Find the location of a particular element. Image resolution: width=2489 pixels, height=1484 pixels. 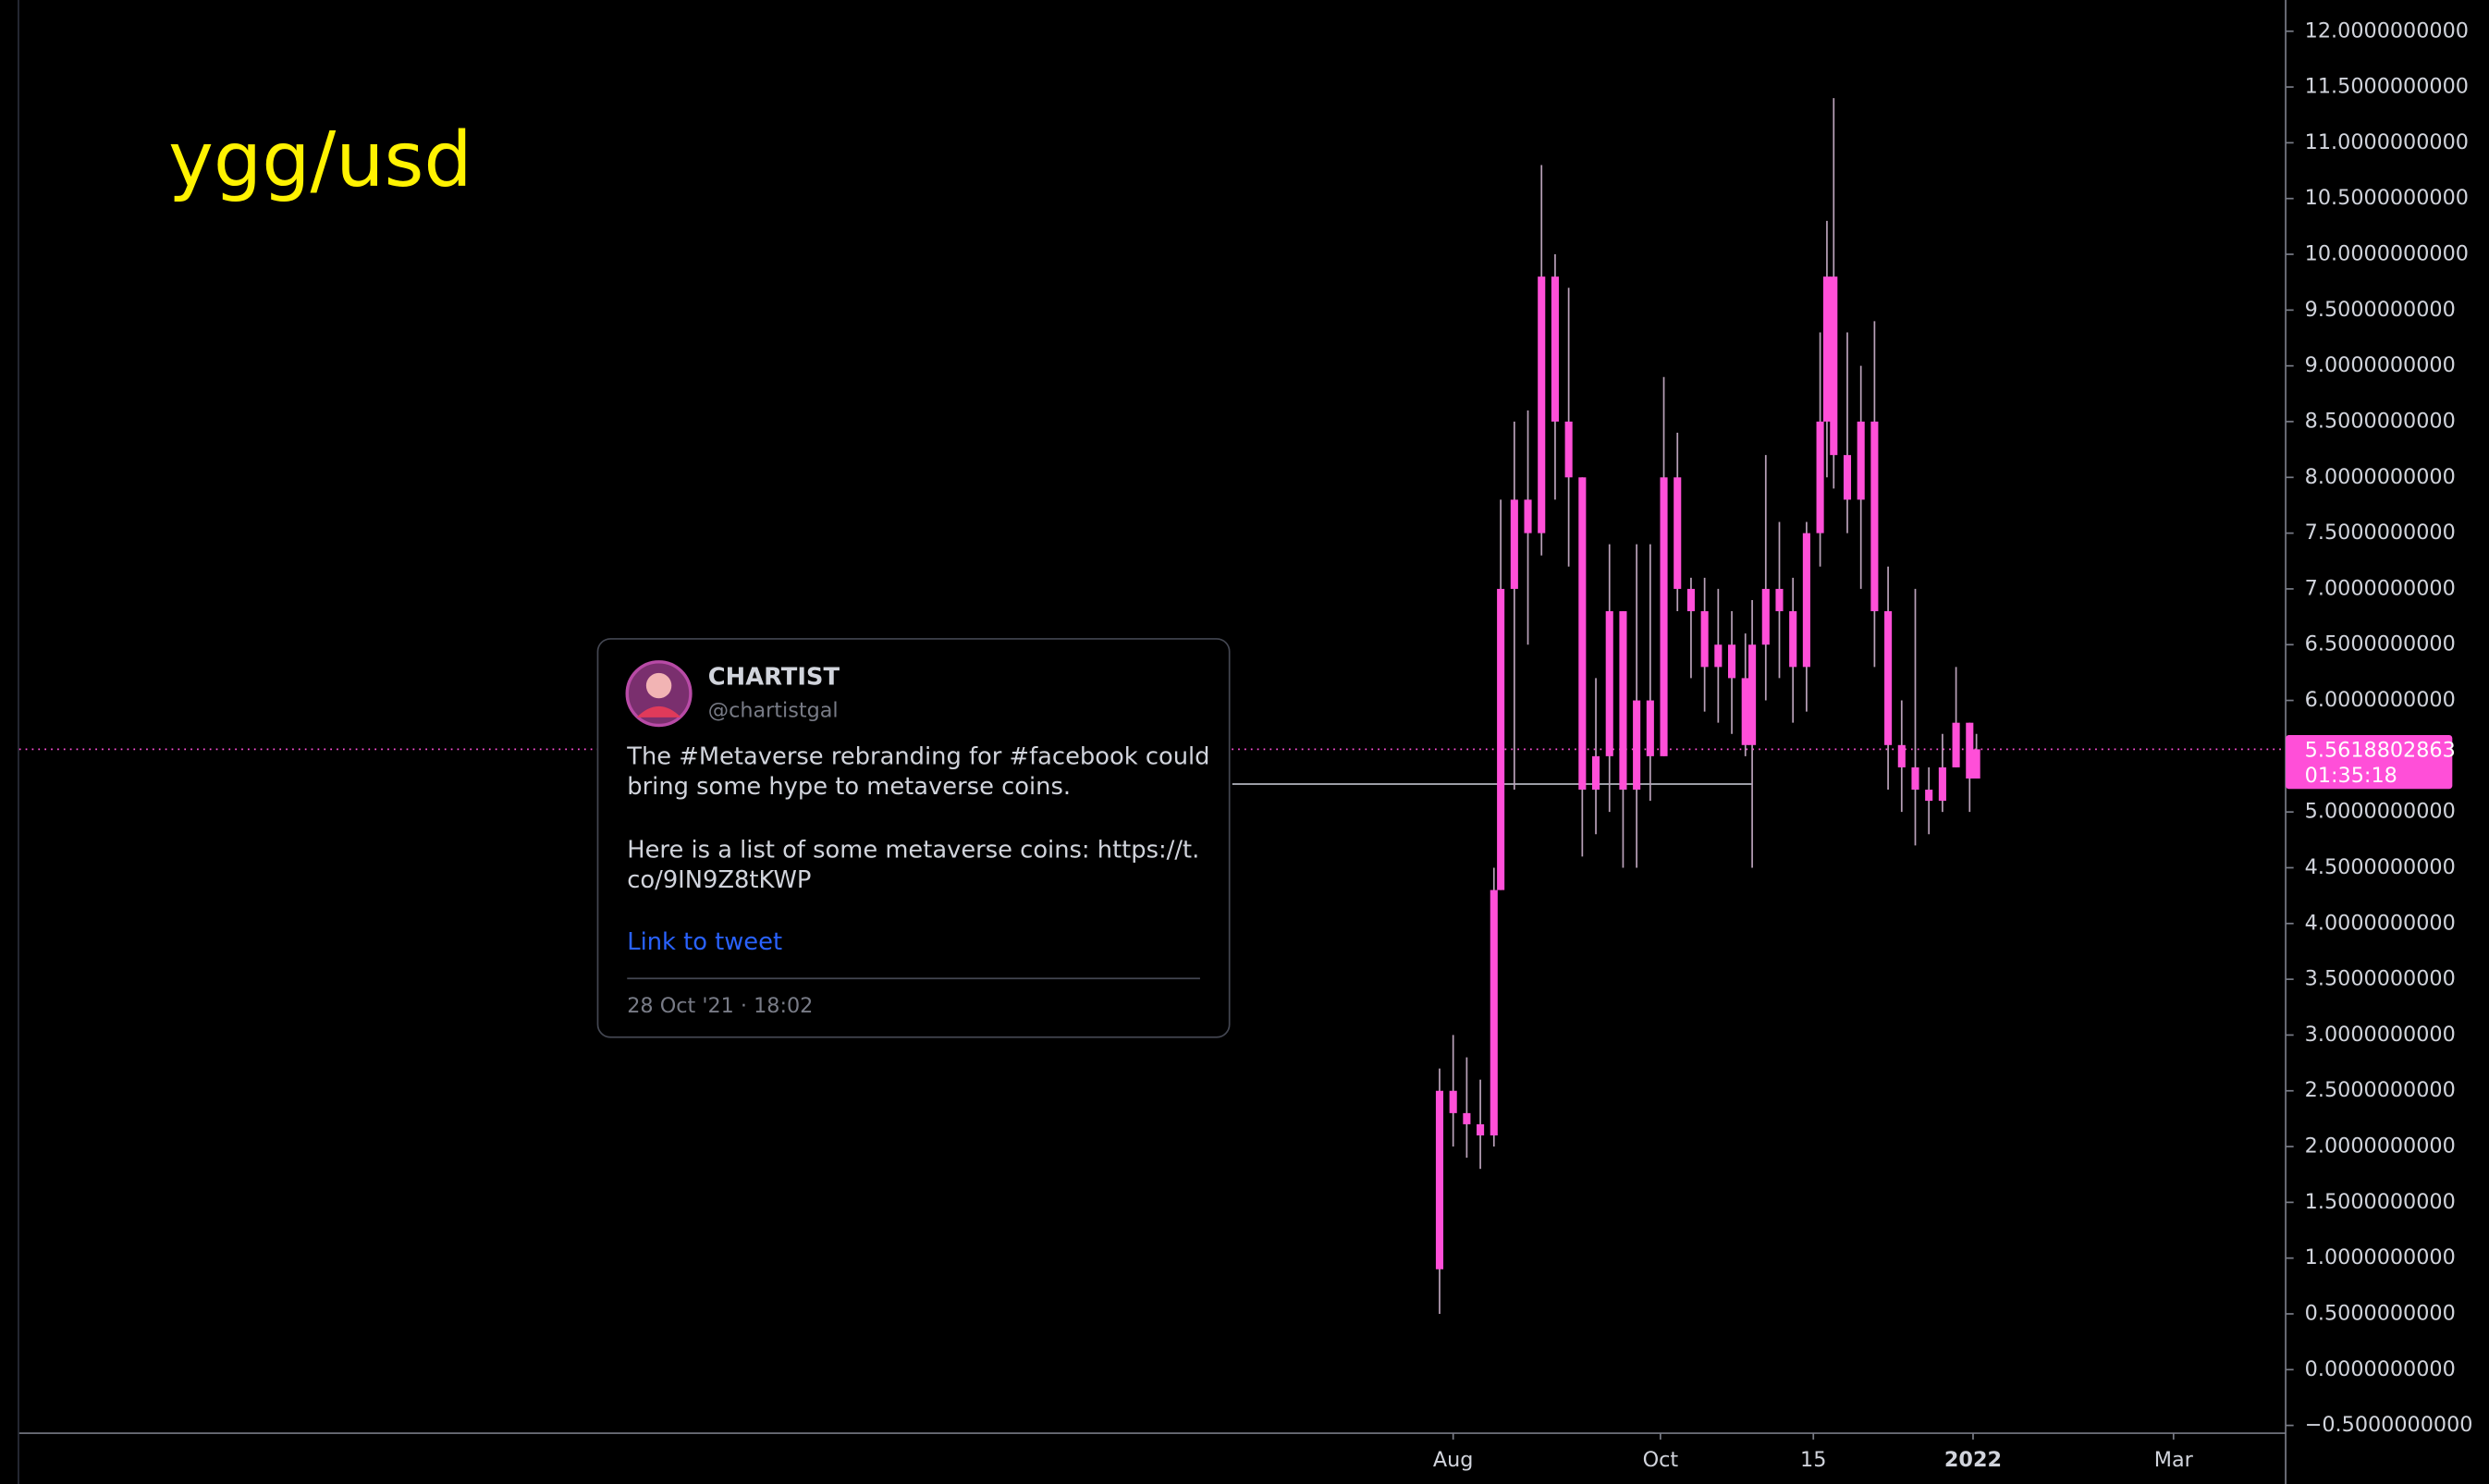

tweet-link: Link to tweet is located at coordinates (704, 942).